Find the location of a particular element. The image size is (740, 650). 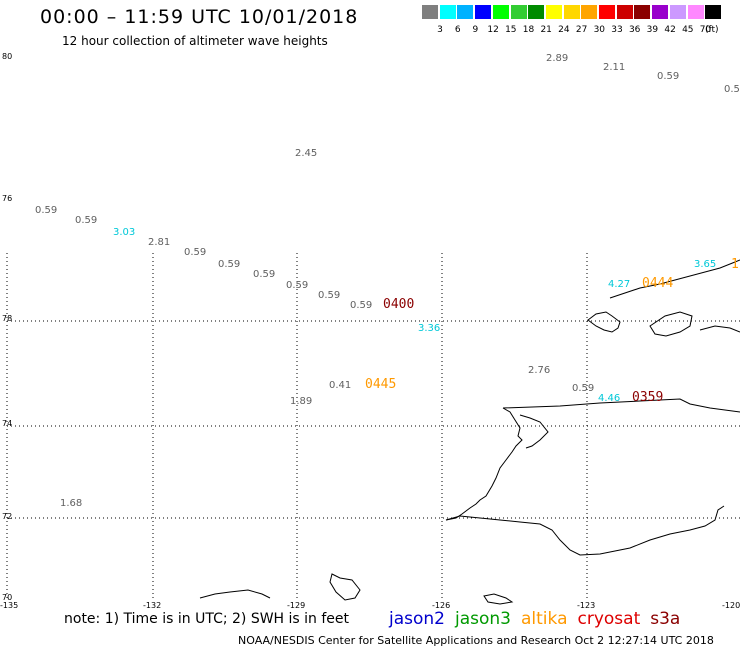

color-scale-label: 3 is located at coordinates (440, 30).